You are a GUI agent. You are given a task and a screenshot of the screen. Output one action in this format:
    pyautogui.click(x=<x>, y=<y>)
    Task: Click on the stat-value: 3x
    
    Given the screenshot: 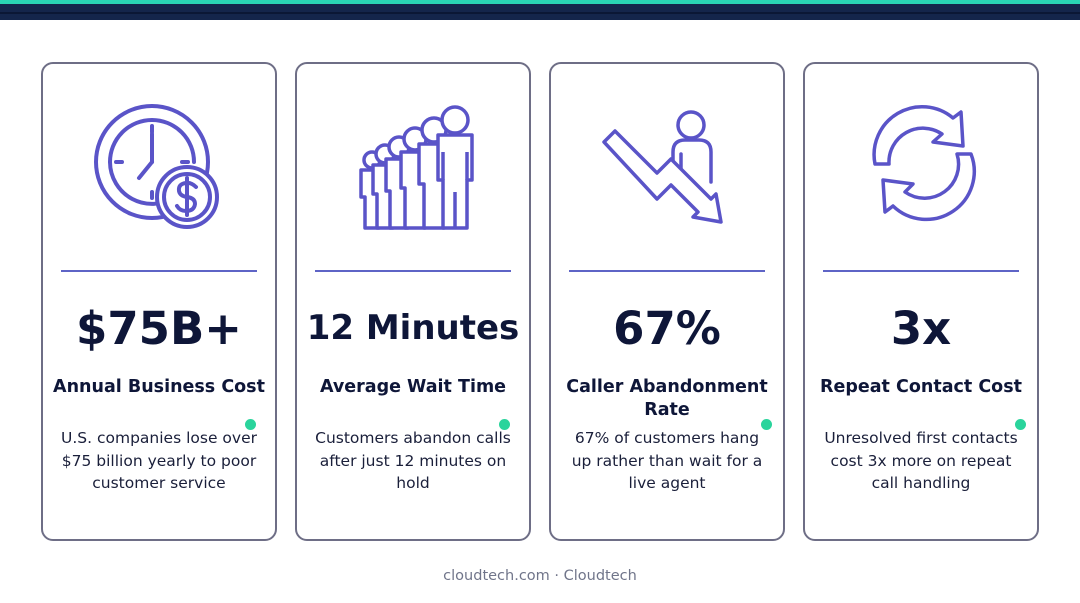 What is the action you would take?
    pyautogui.click(x=921, y=328)
    